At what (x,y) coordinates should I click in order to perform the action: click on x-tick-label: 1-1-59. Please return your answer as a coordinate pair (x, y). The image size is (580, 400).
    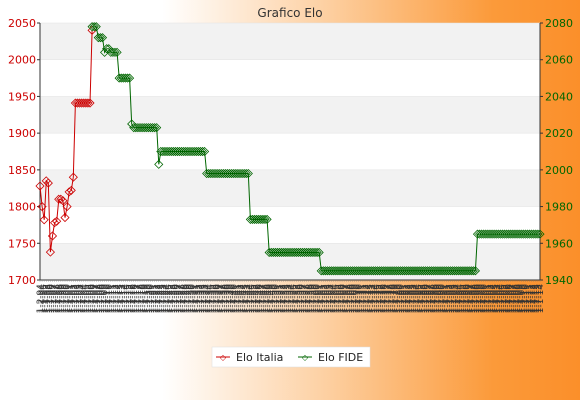
    Looking at the image, I should click on (312, 299).